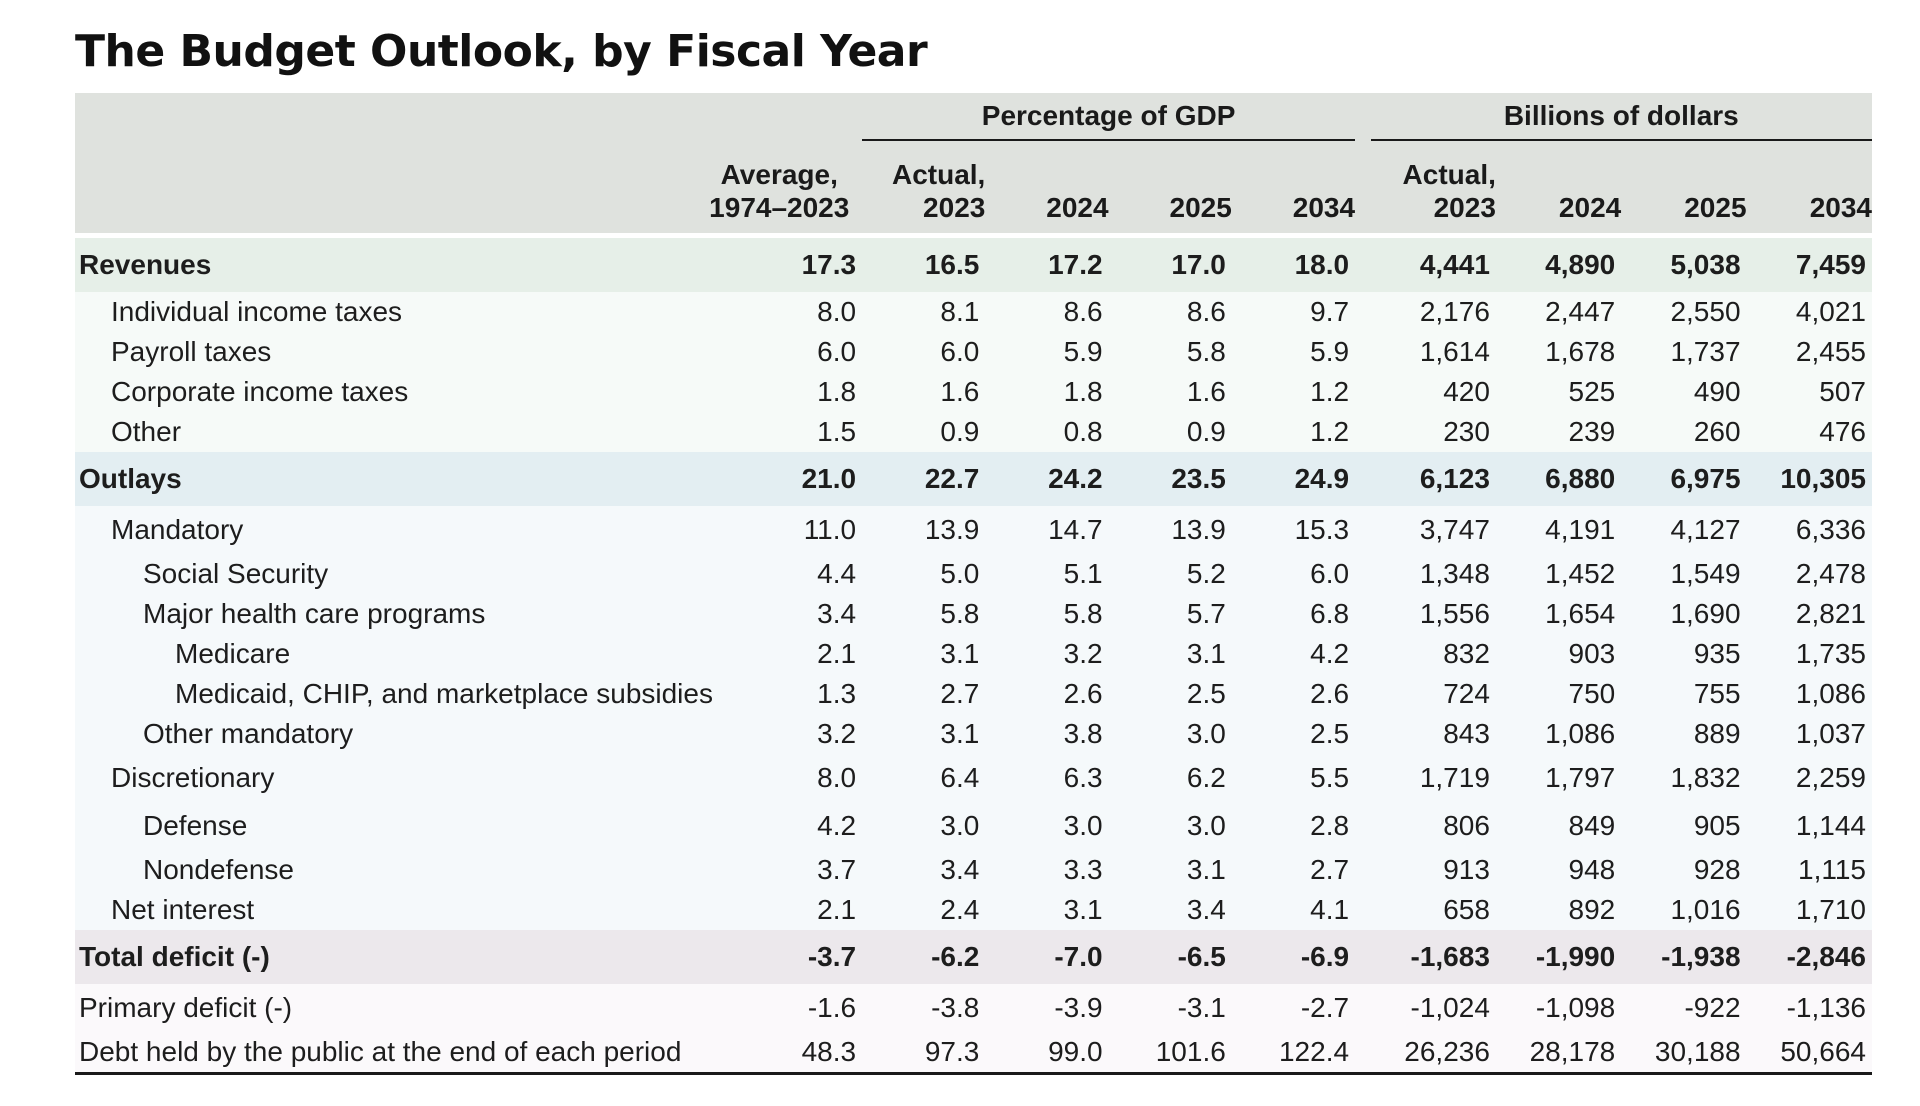 The image size is (1920, 1106). What do you see at coordinates (1433, 1008) in the screenshot?
I see `cell-bn-actual-2023: -1,024` at bounding box center [1433, 1008].